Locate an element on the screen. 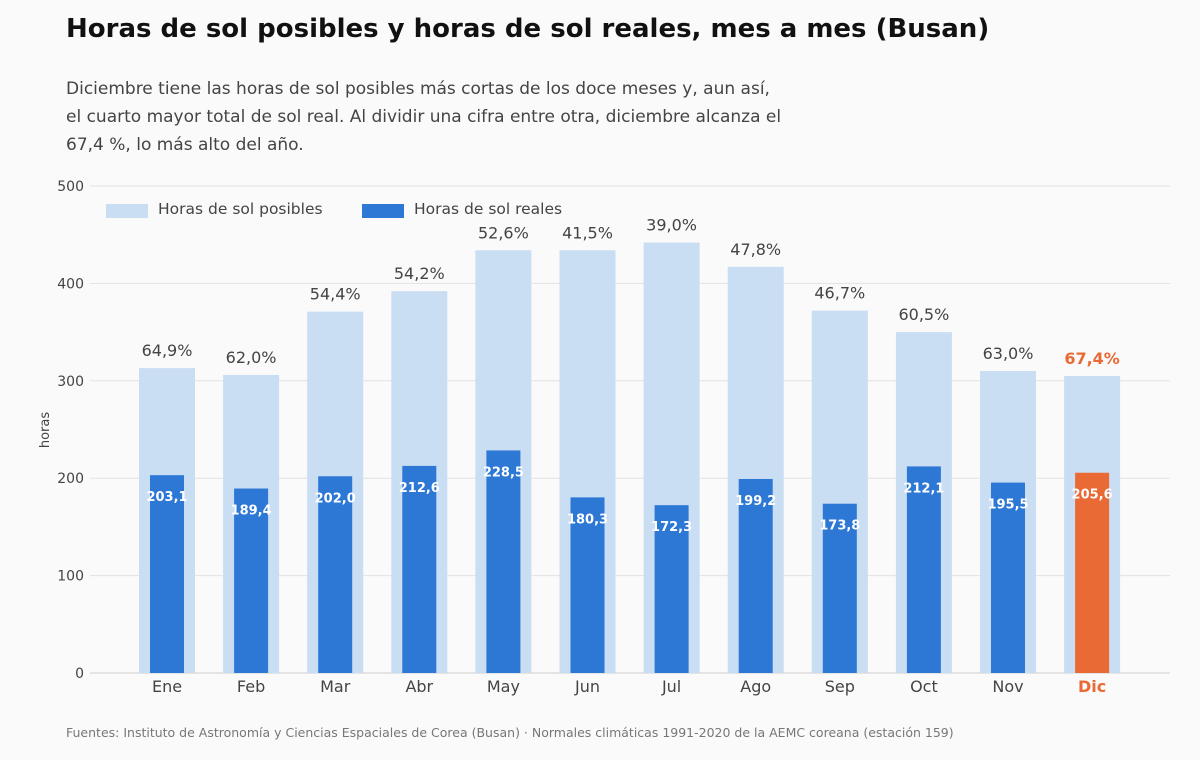 This screenshot has width=1200, height=760. y-tick-label: 500 is located at coordinates (70, 187).